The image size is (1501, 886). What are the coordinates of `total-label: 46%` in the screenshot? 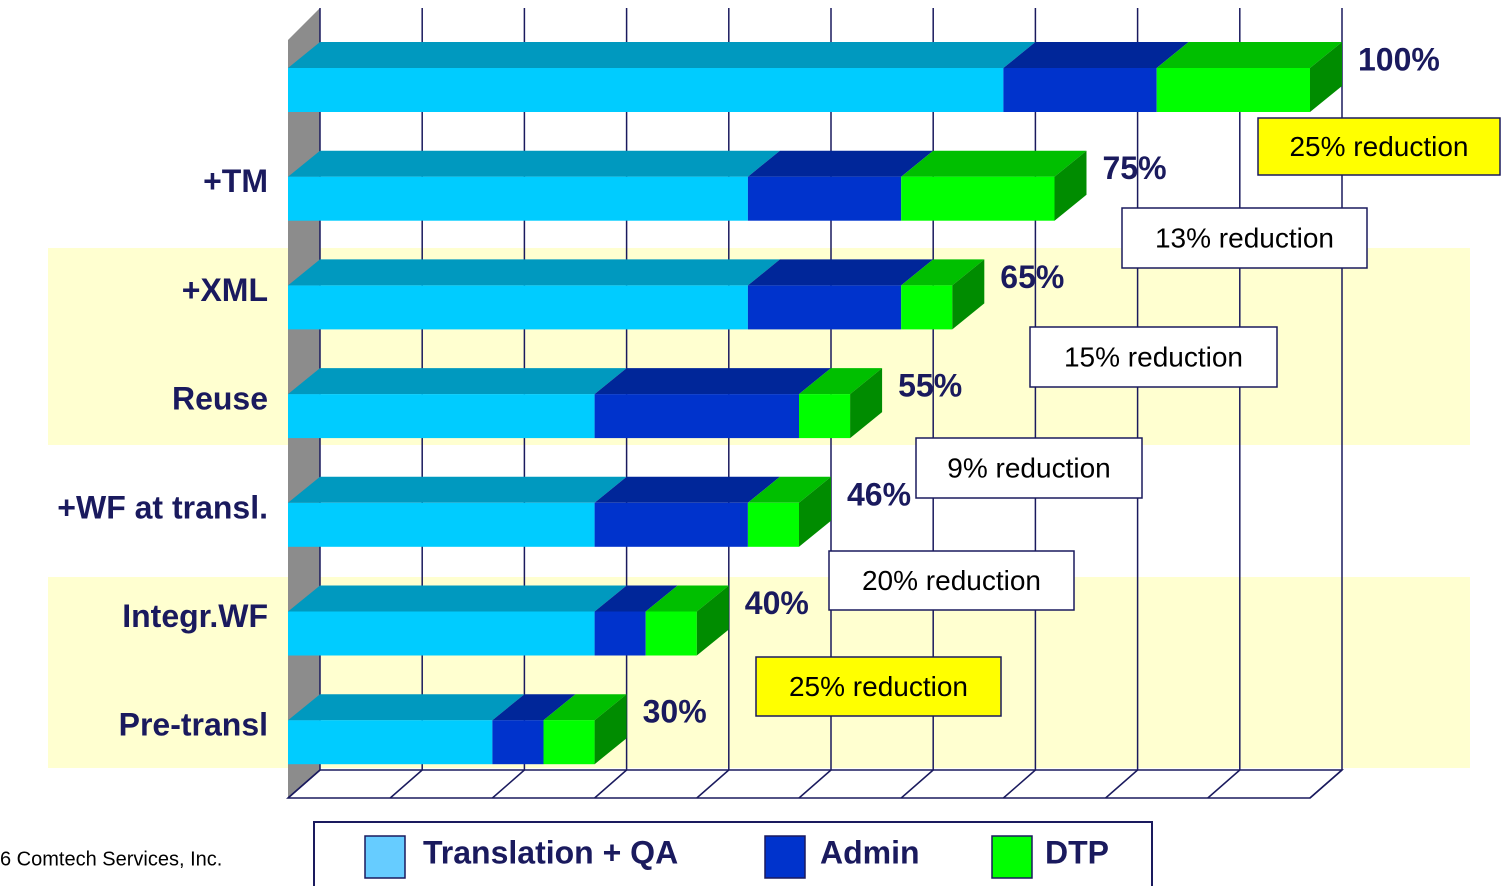 It's located at (879, 494).